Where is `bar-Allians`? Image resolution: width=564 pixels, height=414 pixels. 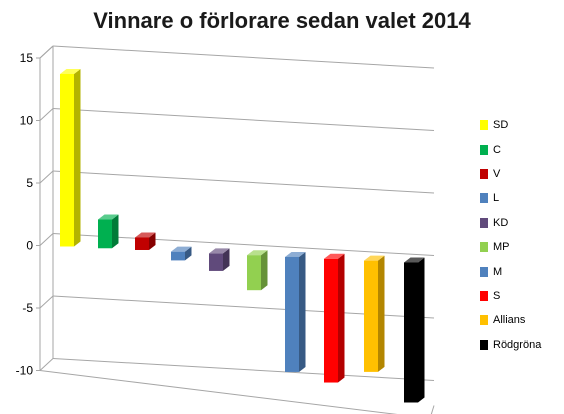
bar-Allians is located at coordinates (371, 316).